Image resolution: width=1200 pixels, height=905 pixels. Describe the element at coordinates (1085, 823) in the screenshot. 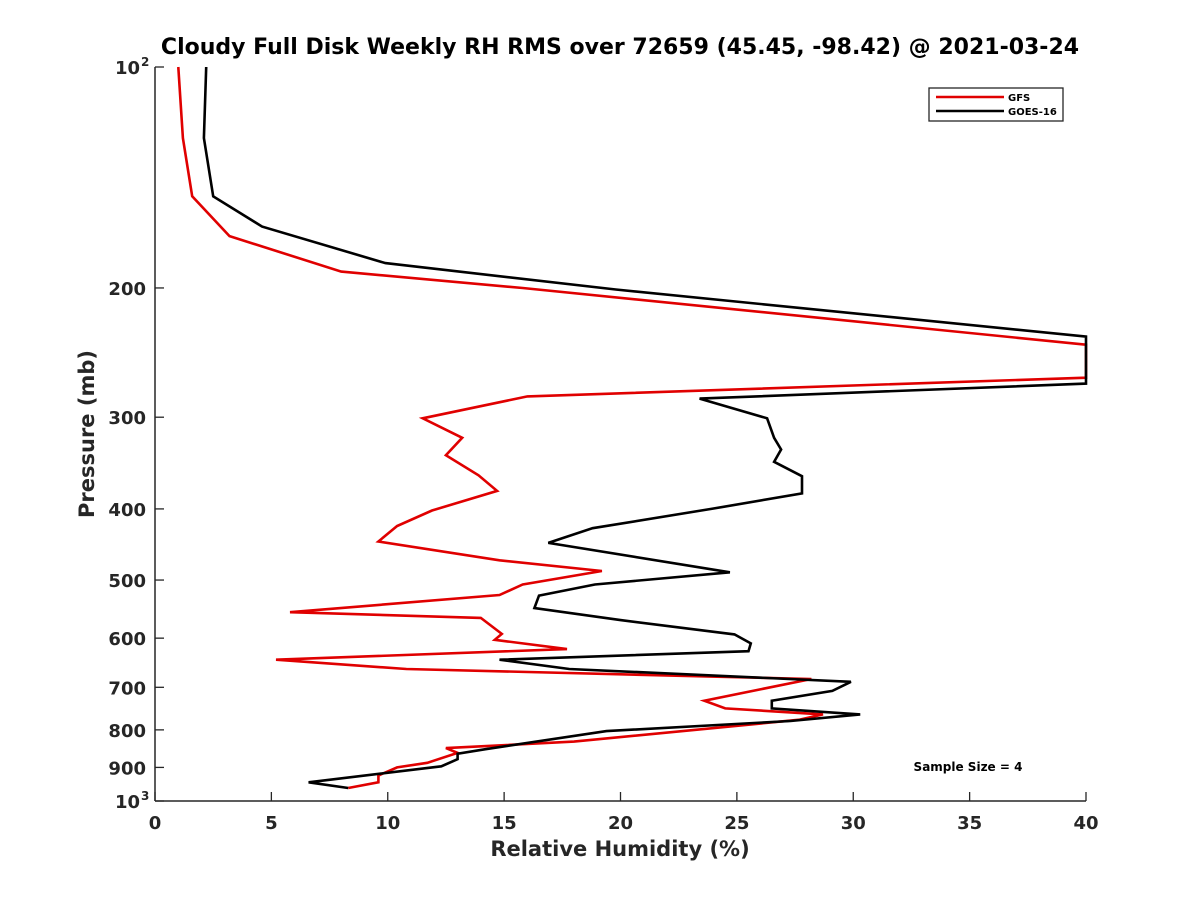

I see `x-tick-label: 40` at that location.